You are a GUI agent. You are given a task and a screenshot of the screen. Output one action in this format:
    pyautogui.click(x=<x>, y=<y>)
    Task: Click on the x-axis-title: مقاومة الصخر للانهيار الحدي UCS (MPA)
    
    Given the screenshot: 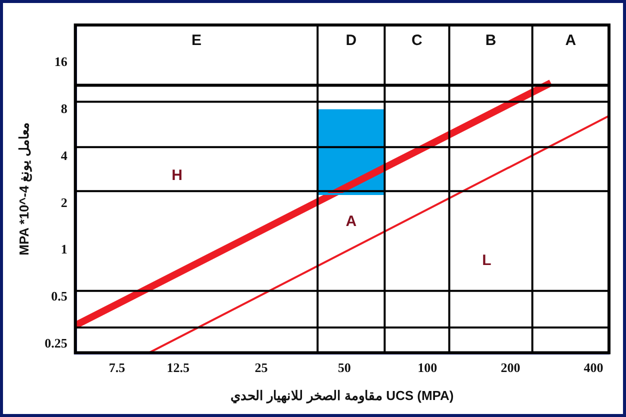 What is the action you would take?
    pyautogui.click(x=342, y=396)
    